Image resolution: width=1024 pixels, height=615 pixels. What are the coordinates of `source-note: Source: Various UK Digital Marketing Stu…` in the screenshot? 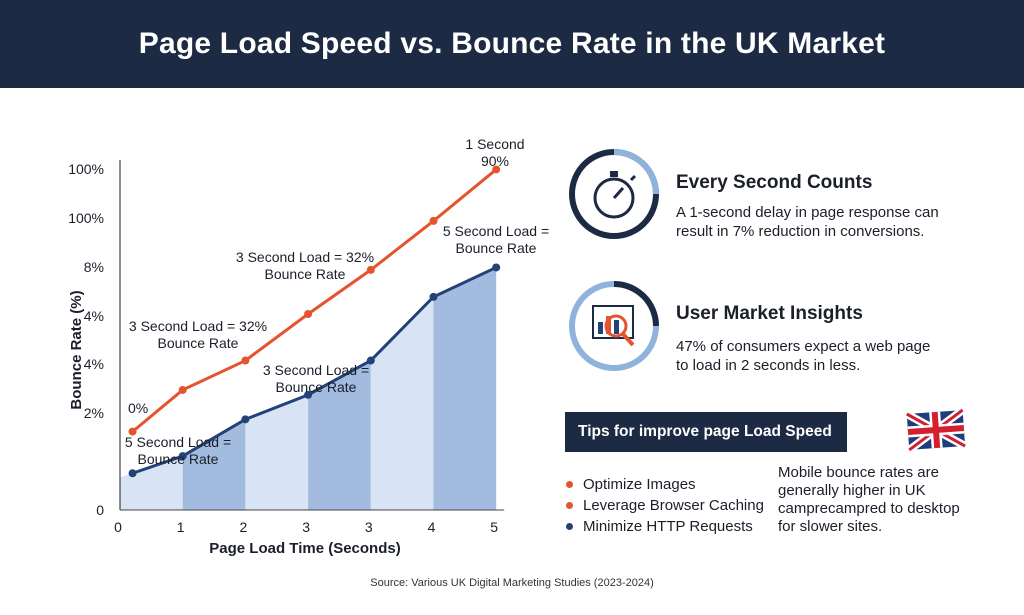 It's located at (512, 583).